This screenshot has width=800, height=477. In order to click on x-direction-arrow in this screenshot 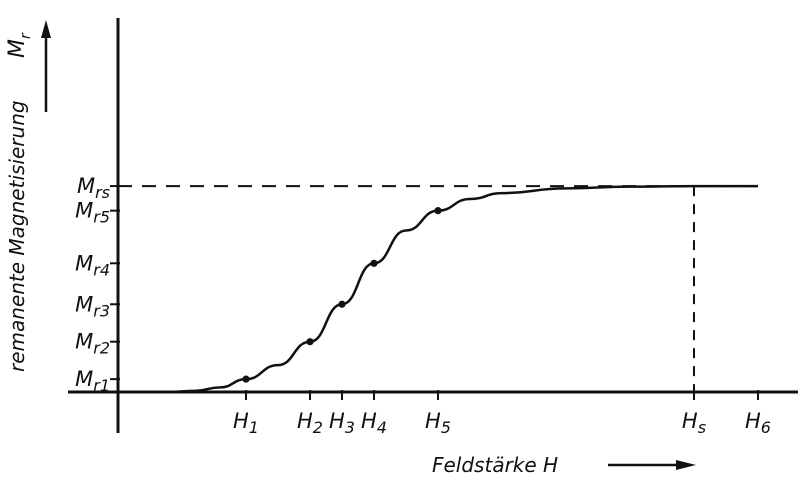, I will do `click(652, 465)`.